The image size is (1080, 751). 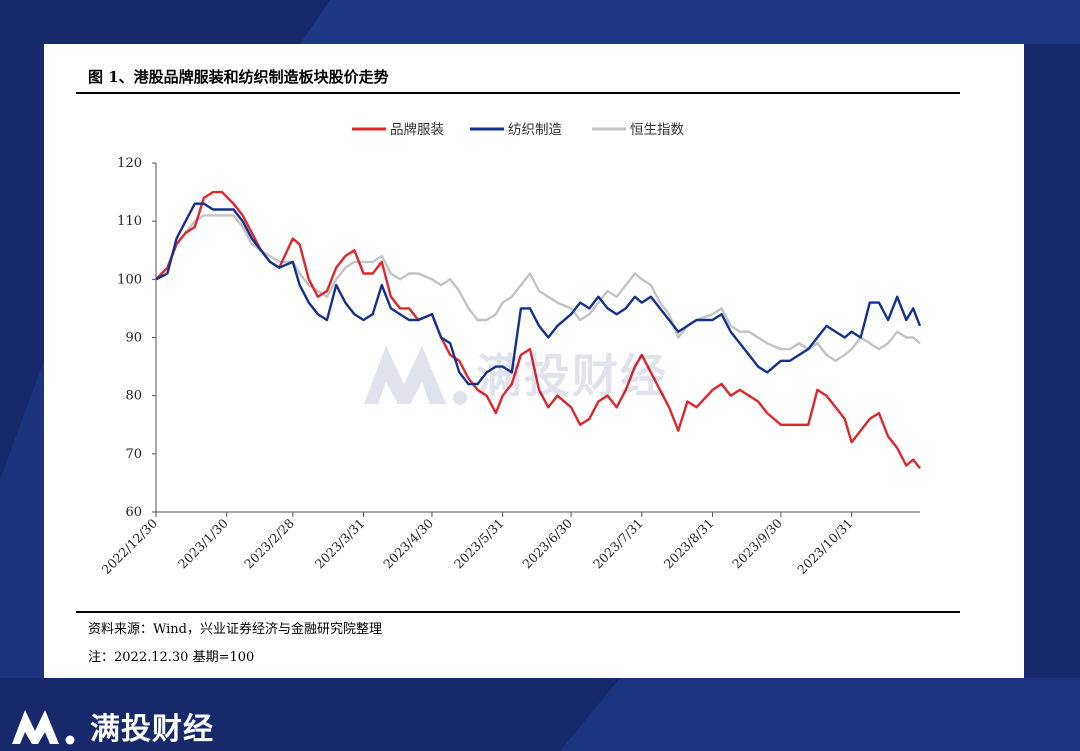 What do you see at coordinates (479, 544) in the screenshot?
I see `x-tick-label: 2023/5/31` at bounding box center [479, 544].